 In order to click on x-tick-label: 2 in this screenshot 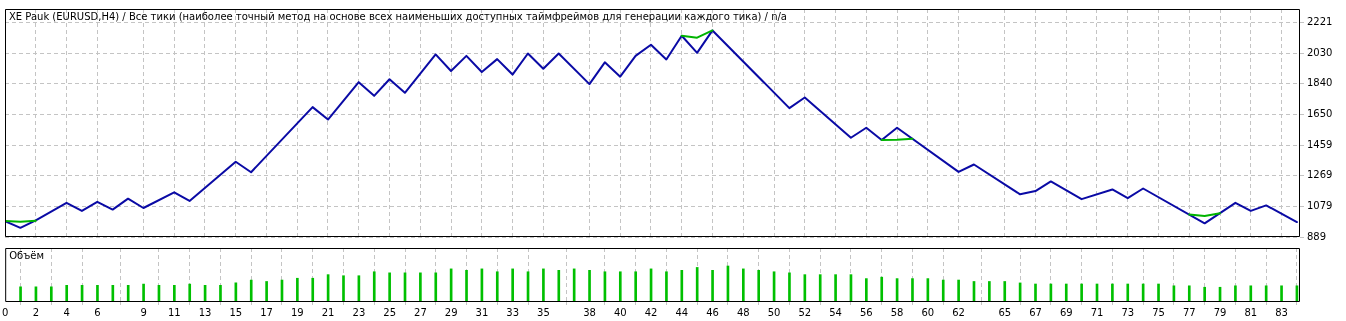, I will do `click(36, 312)`.